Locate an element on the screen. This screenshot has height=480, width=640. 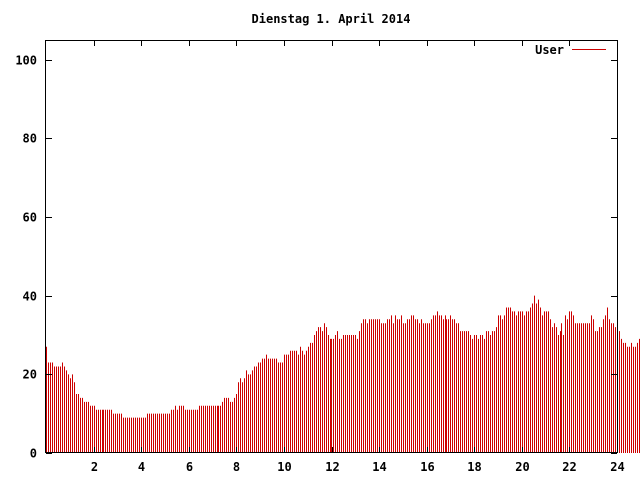
x-tick-label: 24 is located at coordinates (617, 467).